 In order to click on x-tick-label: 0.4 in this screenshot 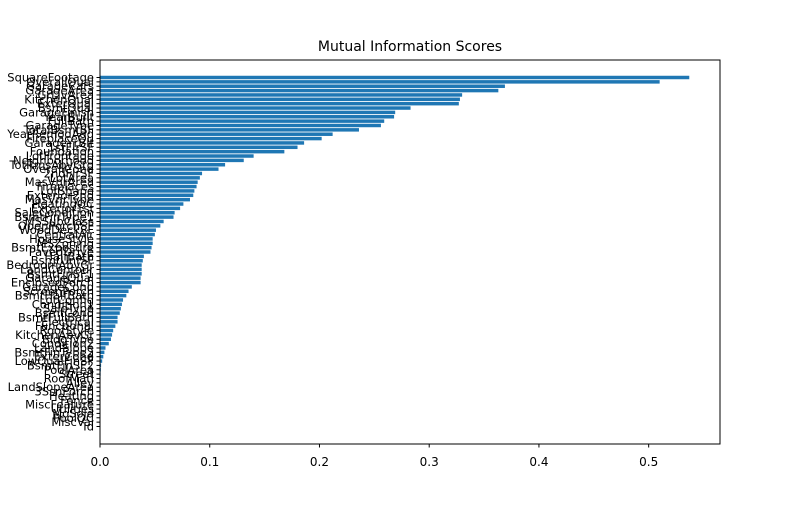, I will do `click(538, 462)`.